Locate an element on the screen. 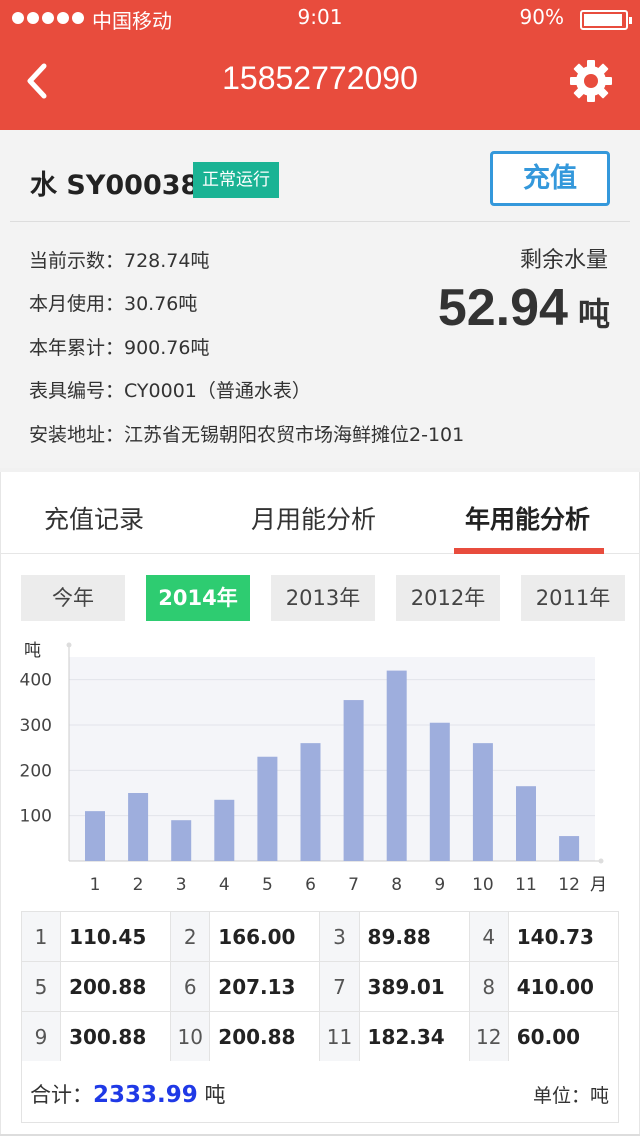  month-cell: 11 is located at coordinates (339, 1036).